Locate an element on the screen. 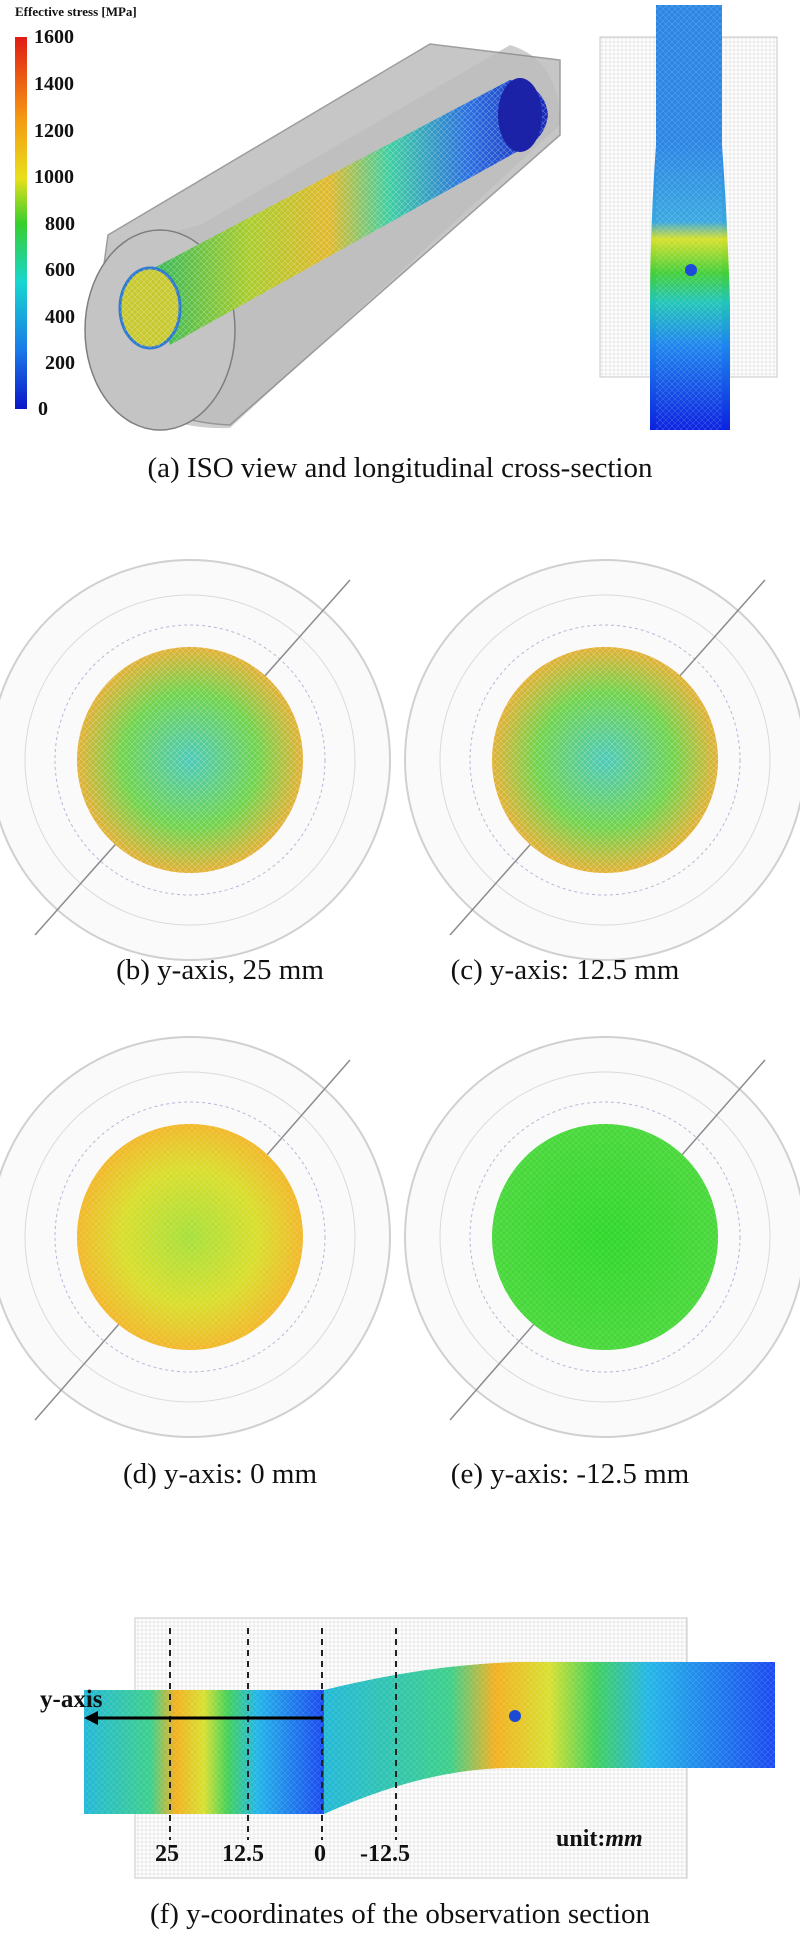  legend-tick: 1600 is located at coordinates (54, 37).